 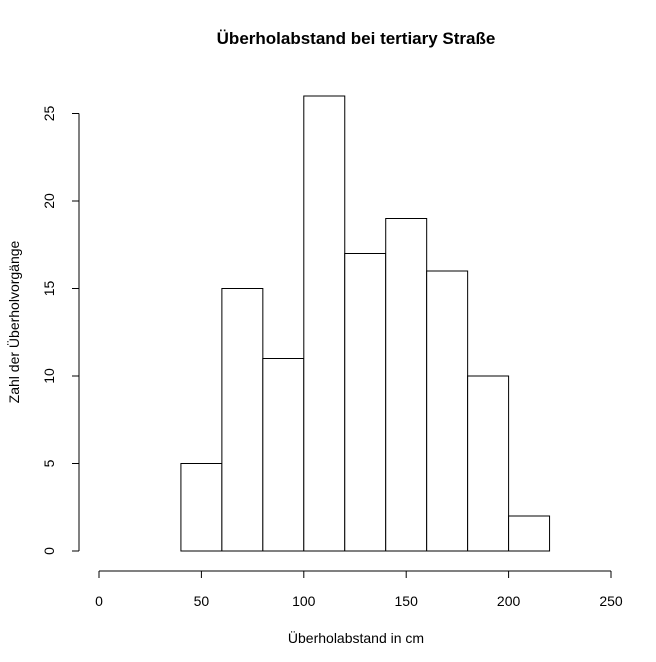 What do you see at coordinates (356, 637) in the screenshot?
I see `x-axis-label: Überholabstand in cm` at bounding box center [356, 637].